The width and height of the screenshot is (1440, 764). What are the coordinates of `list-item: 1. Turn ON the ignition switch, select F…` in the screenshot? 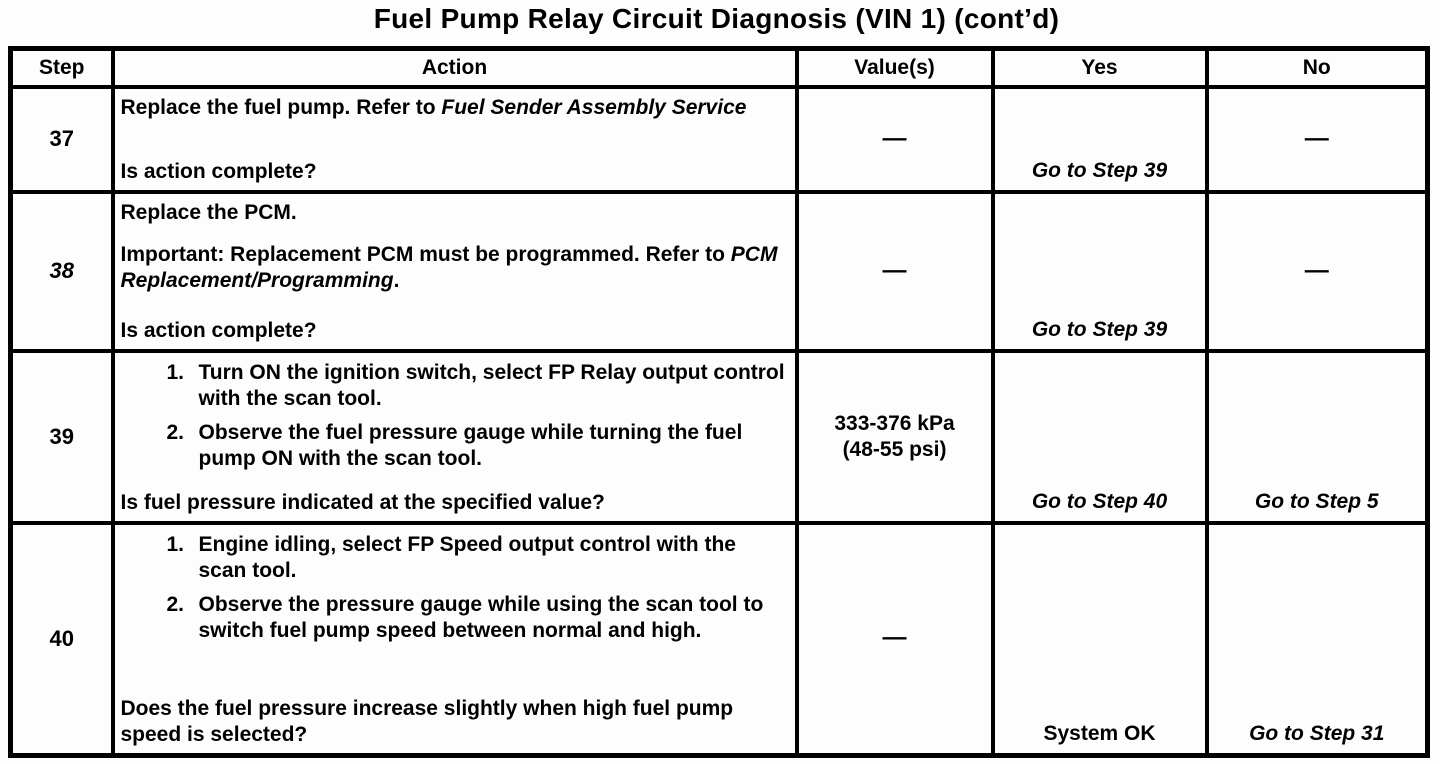 It's located at (454, 386).